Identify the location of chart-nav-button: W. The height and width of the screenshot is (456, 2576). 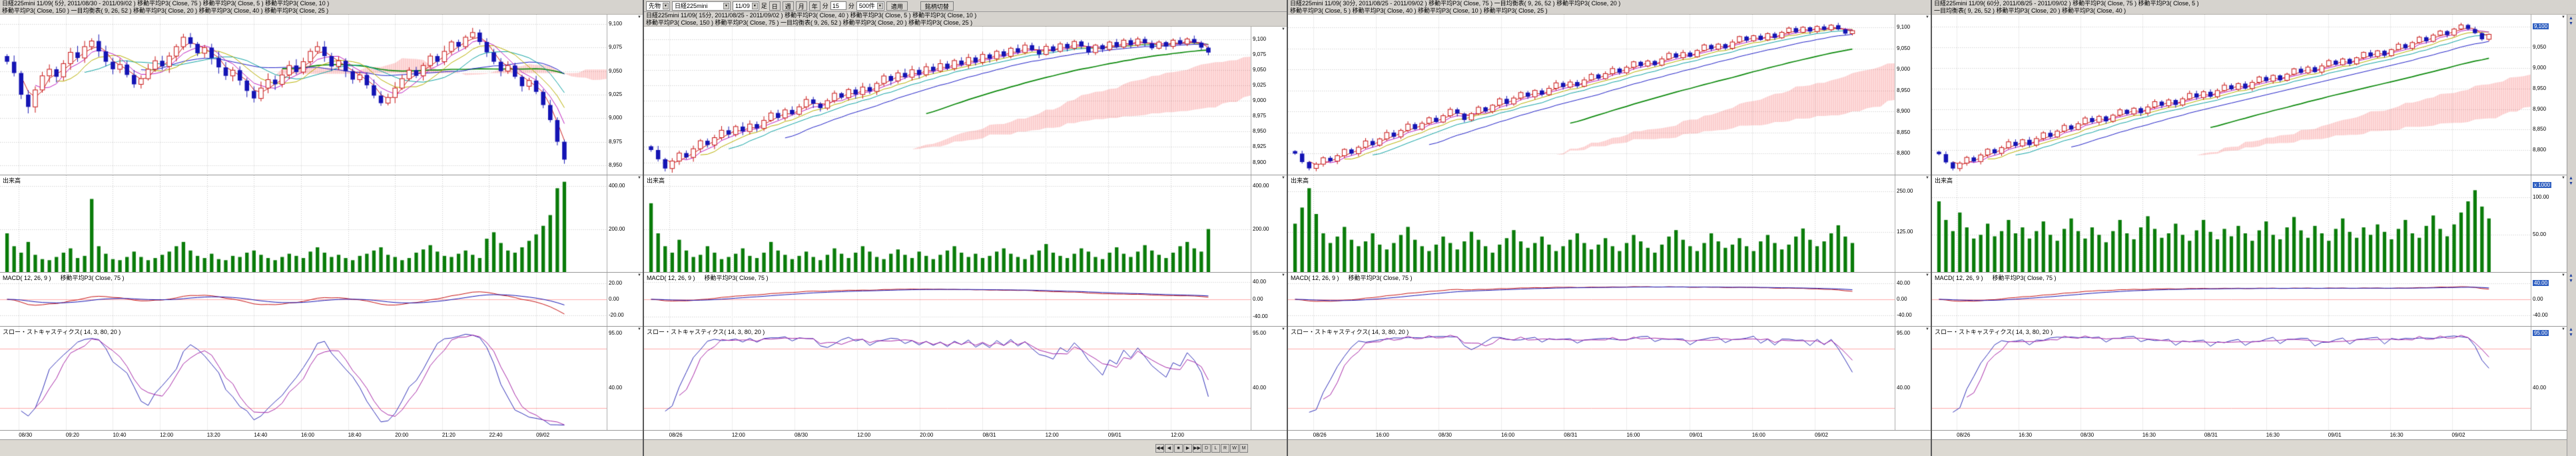
(1234, 448).